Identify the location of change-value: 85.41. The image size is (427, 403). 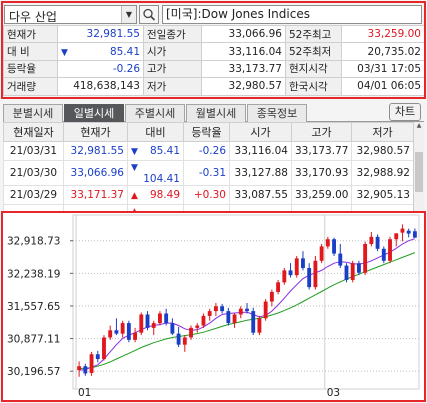
(164, 151).